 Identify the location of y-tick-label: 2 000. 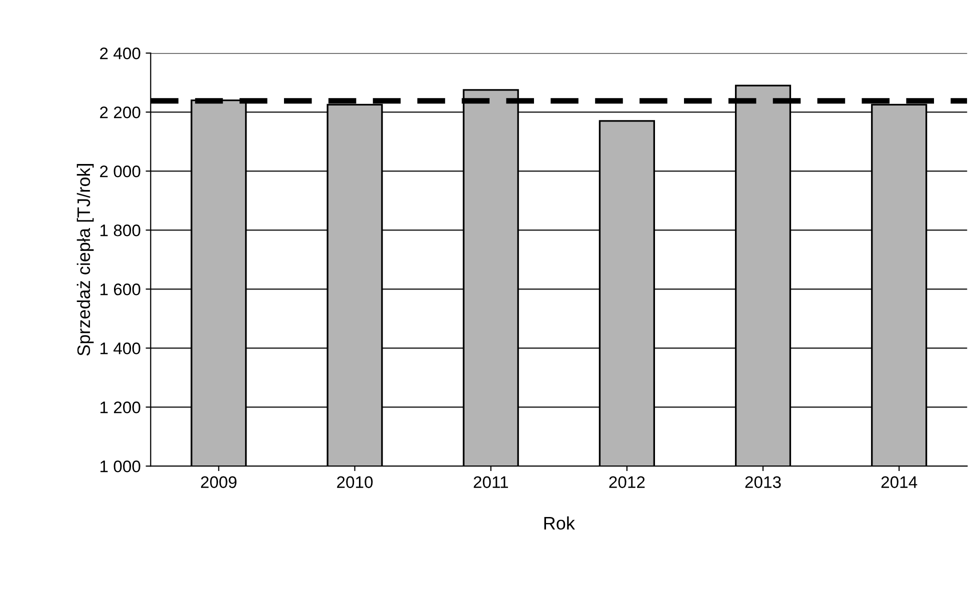
(120, 172).